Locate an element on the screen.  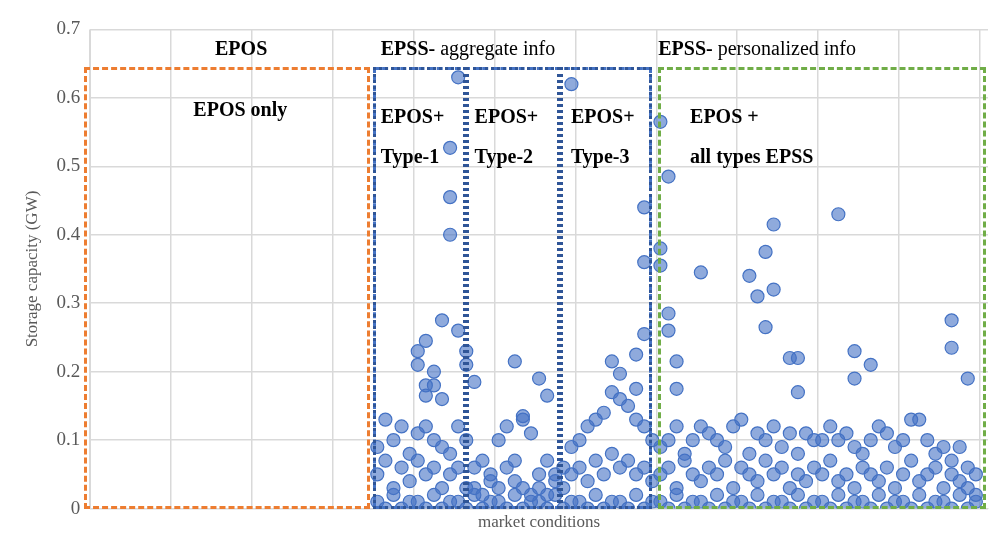
annotation: EPOS+ Type-1 is located at coordinates (412, 136).